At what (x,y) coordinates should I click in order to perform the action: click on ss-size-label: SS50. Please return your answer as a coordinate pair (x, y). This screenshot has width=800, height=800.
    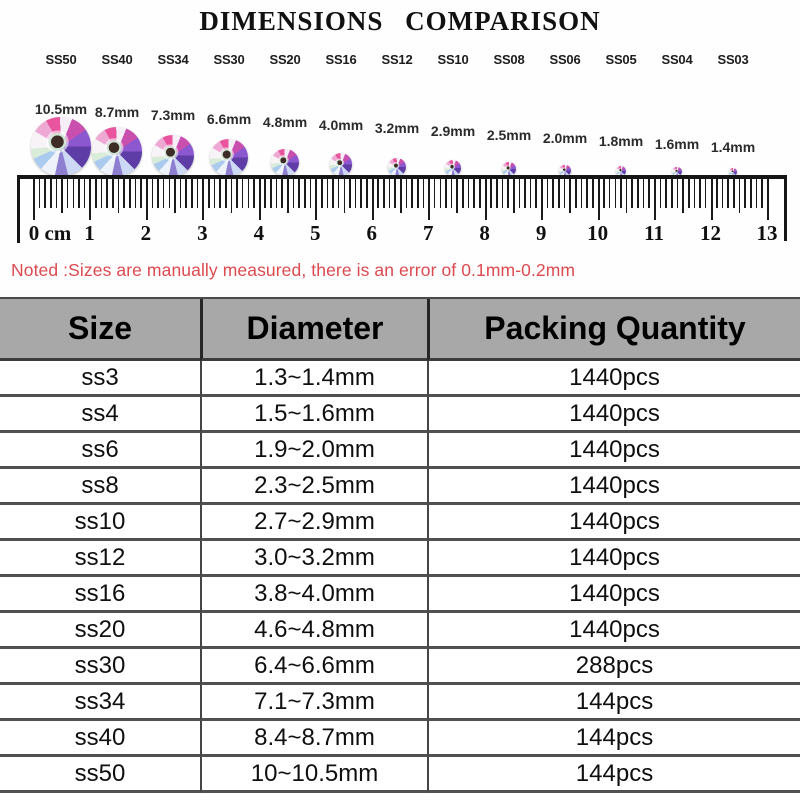
    Looking at the image, I should click on (61, 59).